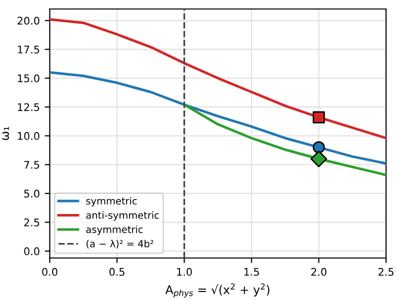 Image resolution: width=398 pixels, height=300 pixels. What do you see at coordinates (386, 272) in the screenshot?
I see `x-tick-label: 2.5` at bounding box center [386, 272].